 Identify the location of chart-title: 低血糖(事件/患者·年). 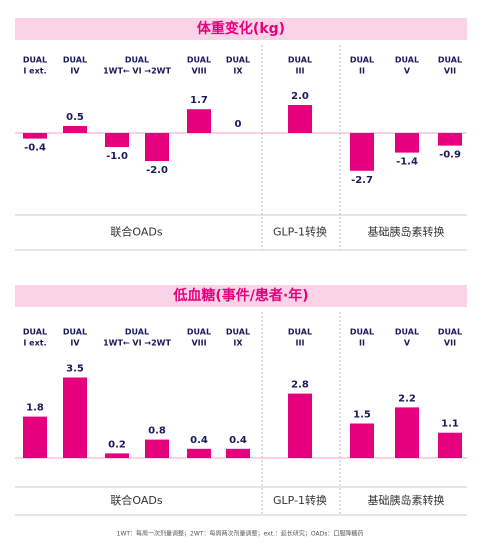
(240, 295).